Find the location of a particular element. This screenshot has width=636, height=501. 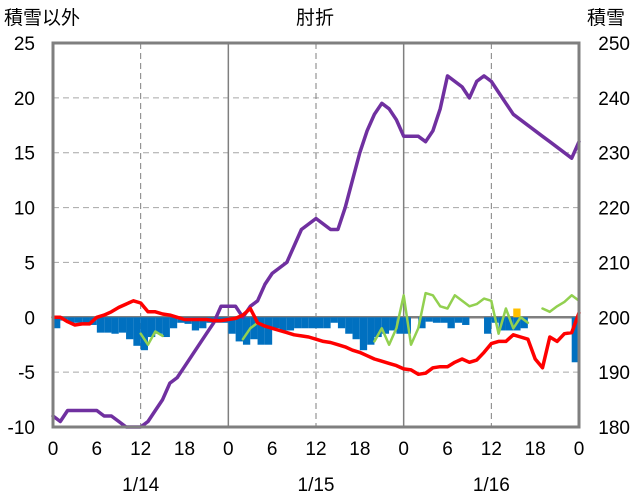

left-tick-label: 10 is located at coordinates (24, 209).